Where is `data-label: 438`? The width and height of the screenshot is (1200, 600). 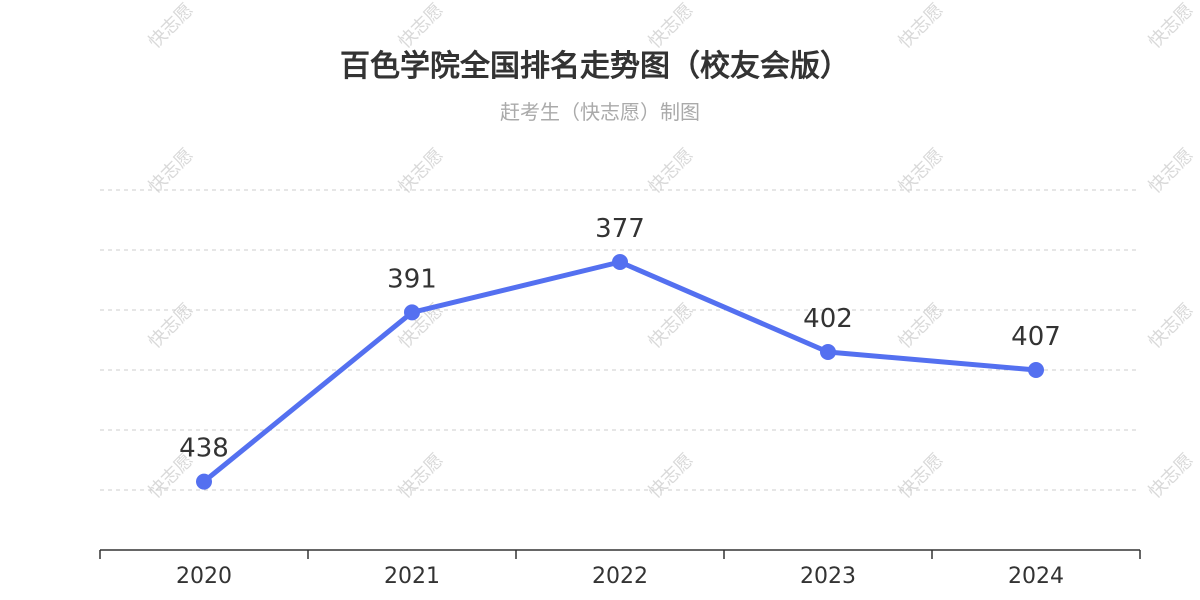
data-label: 438 is located at coordinates (204, 449).